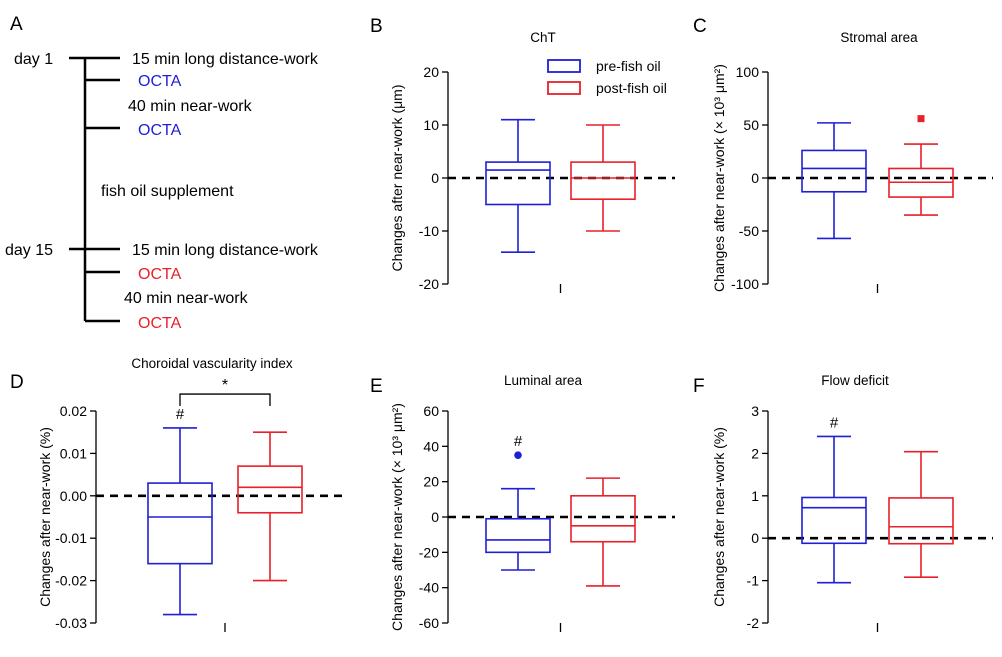  I want to click on panel-d-post-box, so click(270, 489).